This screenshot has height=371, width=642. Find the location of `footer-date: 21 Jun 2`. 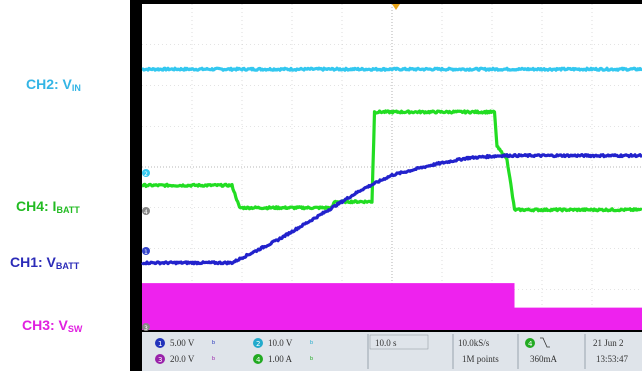

footer-date: 21 Jun 2 is located at coordinates (608, 343).